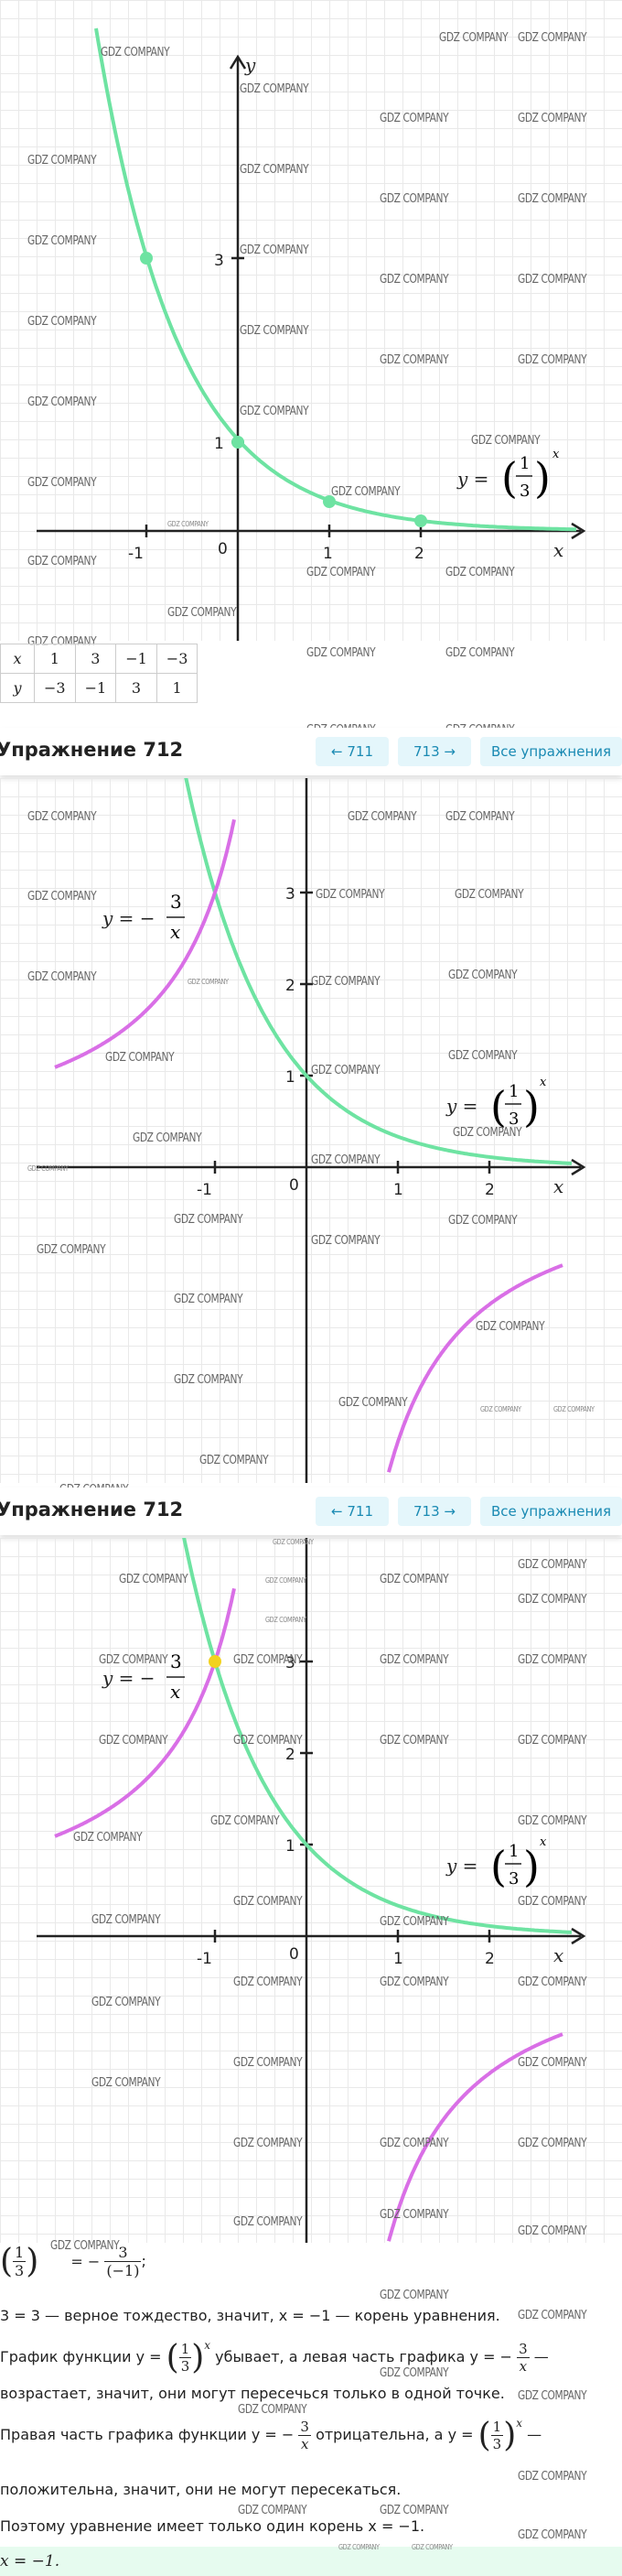 The width and height of the screenshot is (622, 2576). I want to click on table-cell: −3, so click(55, 688).